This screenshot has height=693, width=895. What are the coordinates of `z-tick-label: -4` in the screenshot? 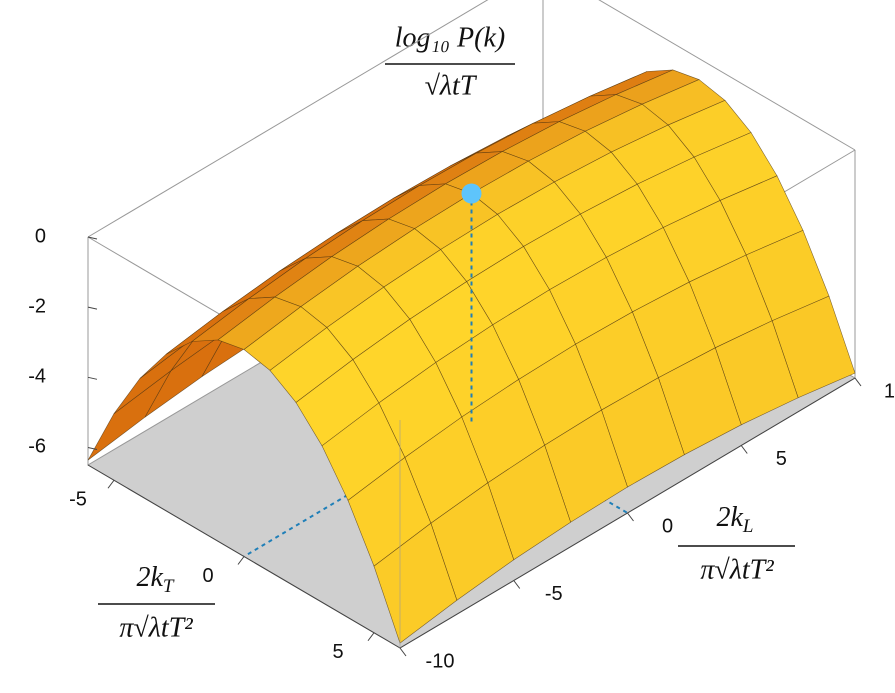 It's located at (37, 377).